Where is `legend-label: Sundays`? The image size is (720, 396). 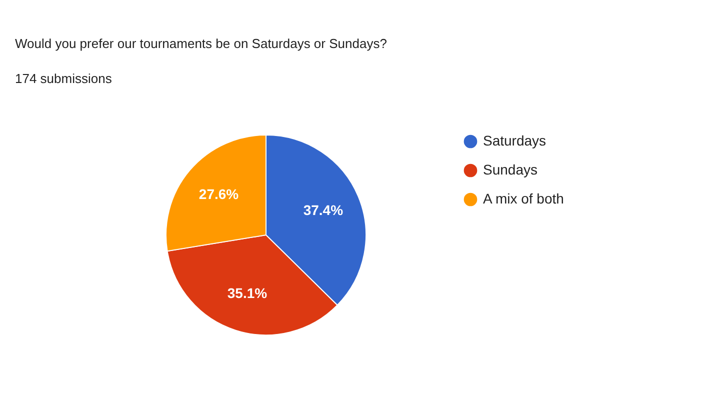 legend-label: Sundays is located at coordinates (510, 170).